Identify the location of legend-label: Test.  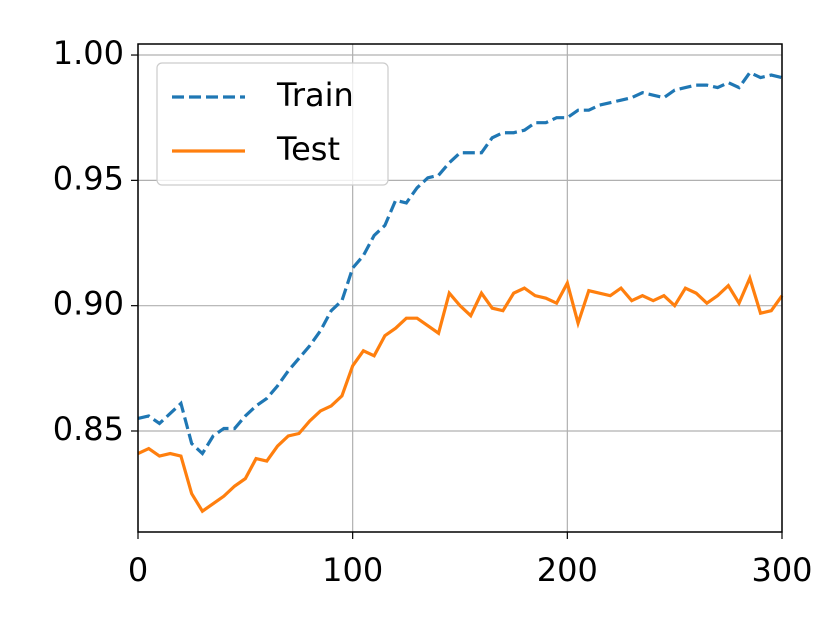
(308, 149).